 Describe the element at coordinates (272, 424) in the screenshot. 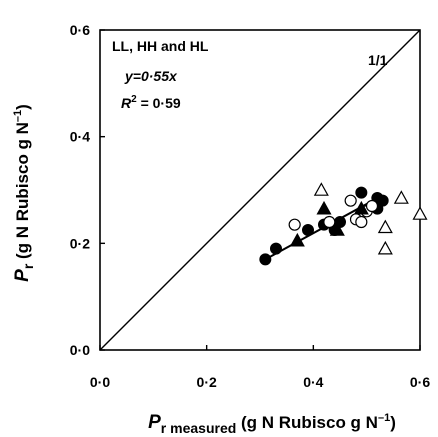

I see `x-axis-title: Pr measured (g N Rubisco g N–1)` at that location.